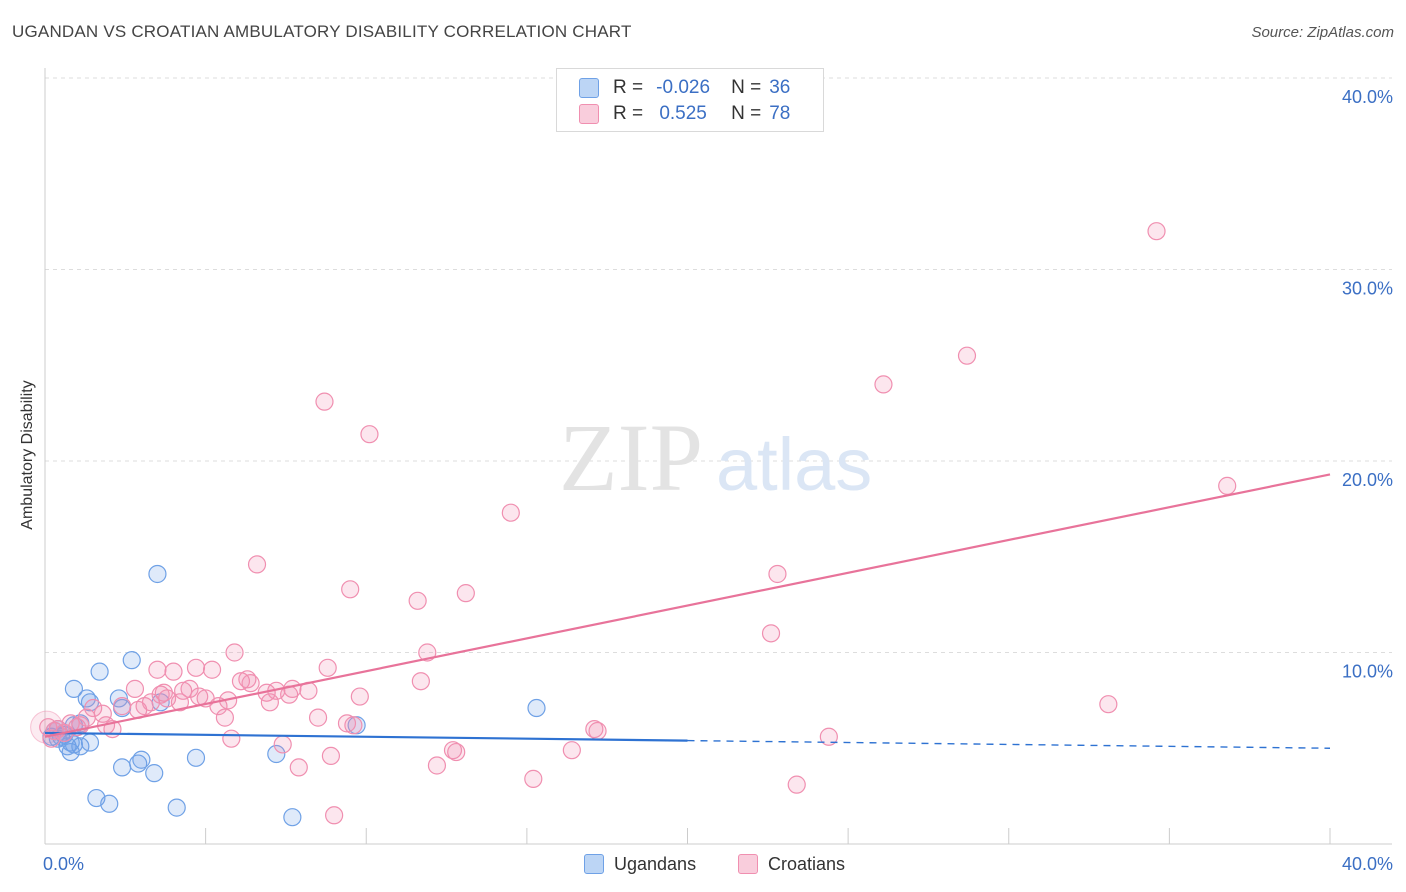 The width and height of the screenshot is (1406, 892). What do you see at coordinates (594, 864) in the screenshot?
I see `series-swatch-ugandans` at bounding box center [594, 864].